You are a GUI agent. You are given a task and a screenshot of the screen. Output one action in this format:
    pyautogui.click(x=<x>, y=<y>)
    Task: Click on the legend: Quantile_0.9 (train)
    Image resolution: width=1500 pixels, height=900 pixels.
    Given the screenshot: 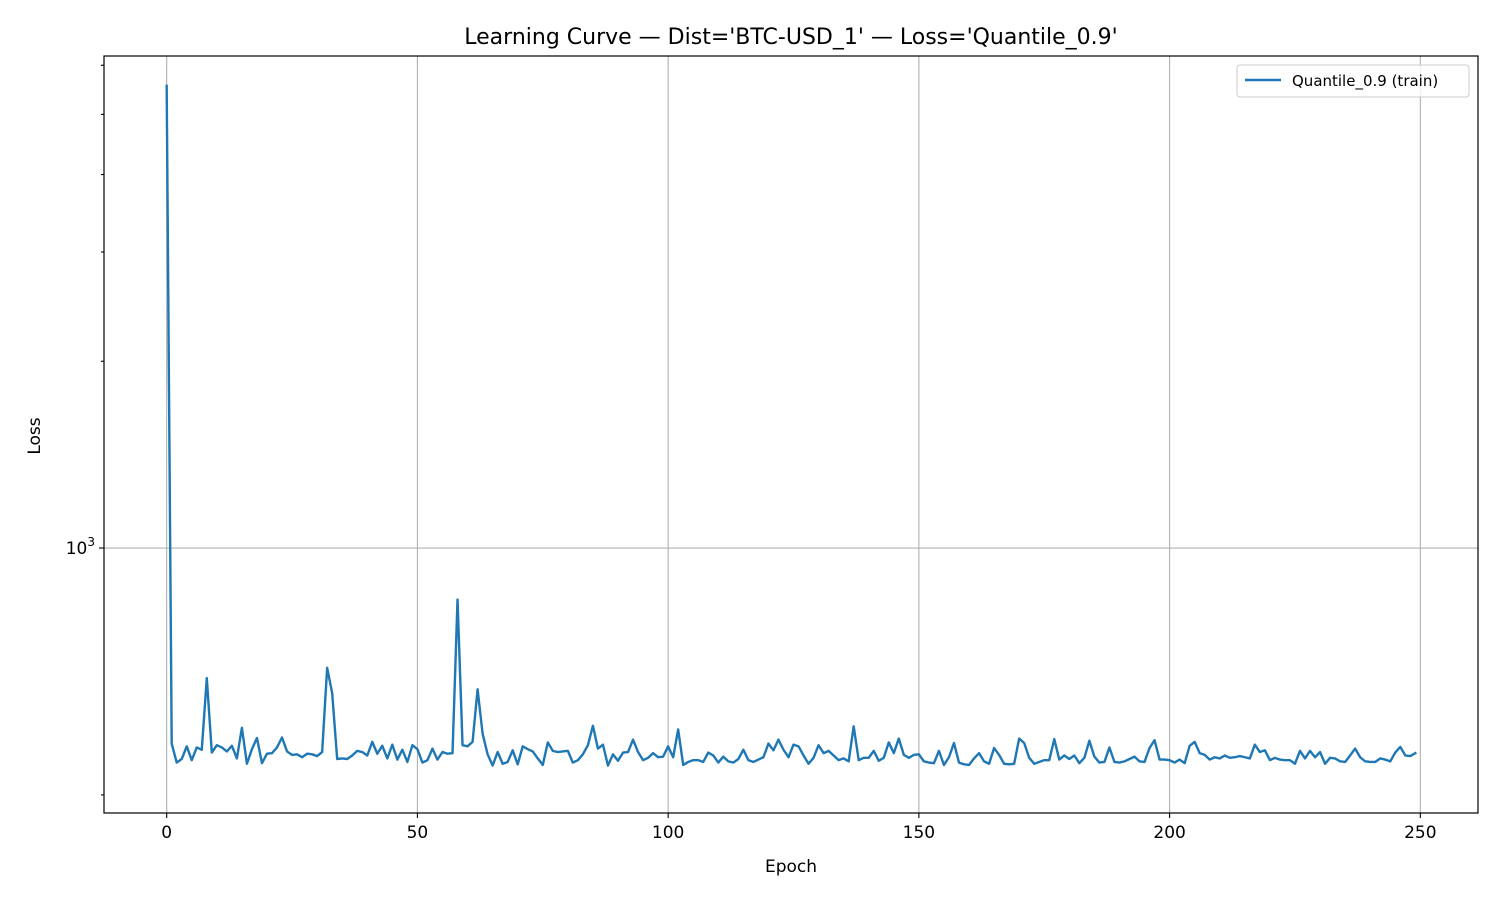 What is the action you would take?
    pyautogui.click(x=1353, y=81)
    